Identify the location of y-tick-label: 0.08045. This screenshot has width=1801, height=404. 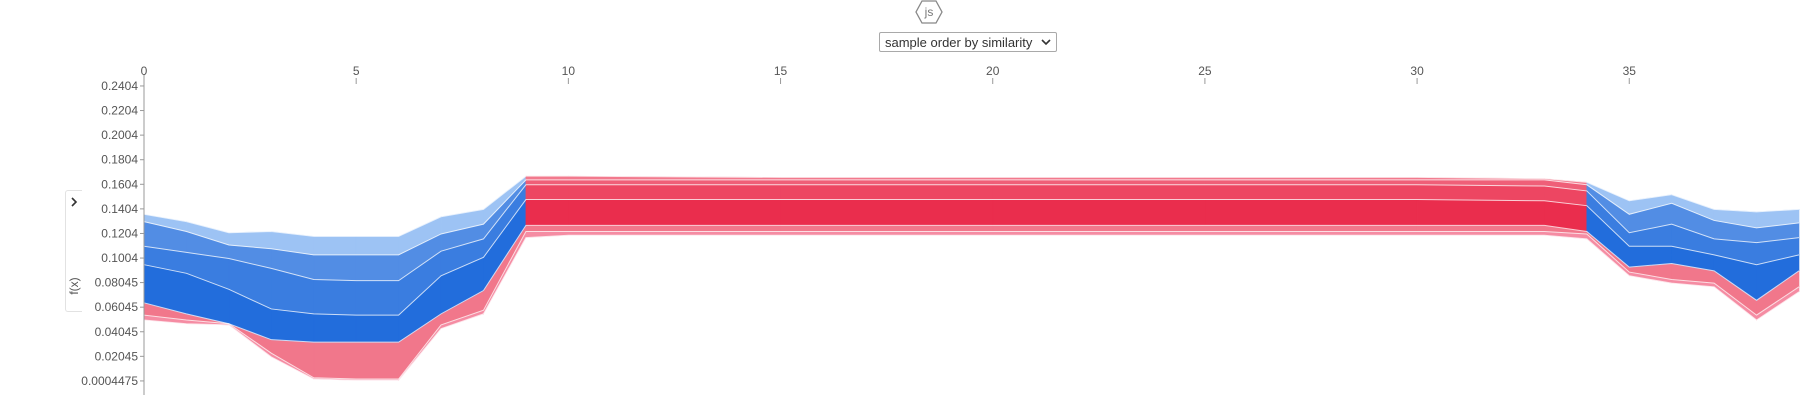
(117, 283).